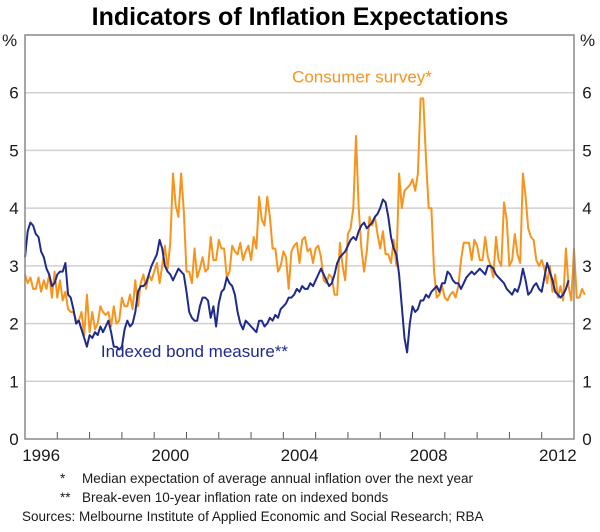  Describe the element at coordinates (13, 93) in the screenshot. I see `y-tick-label-left-6: 6` at that location.